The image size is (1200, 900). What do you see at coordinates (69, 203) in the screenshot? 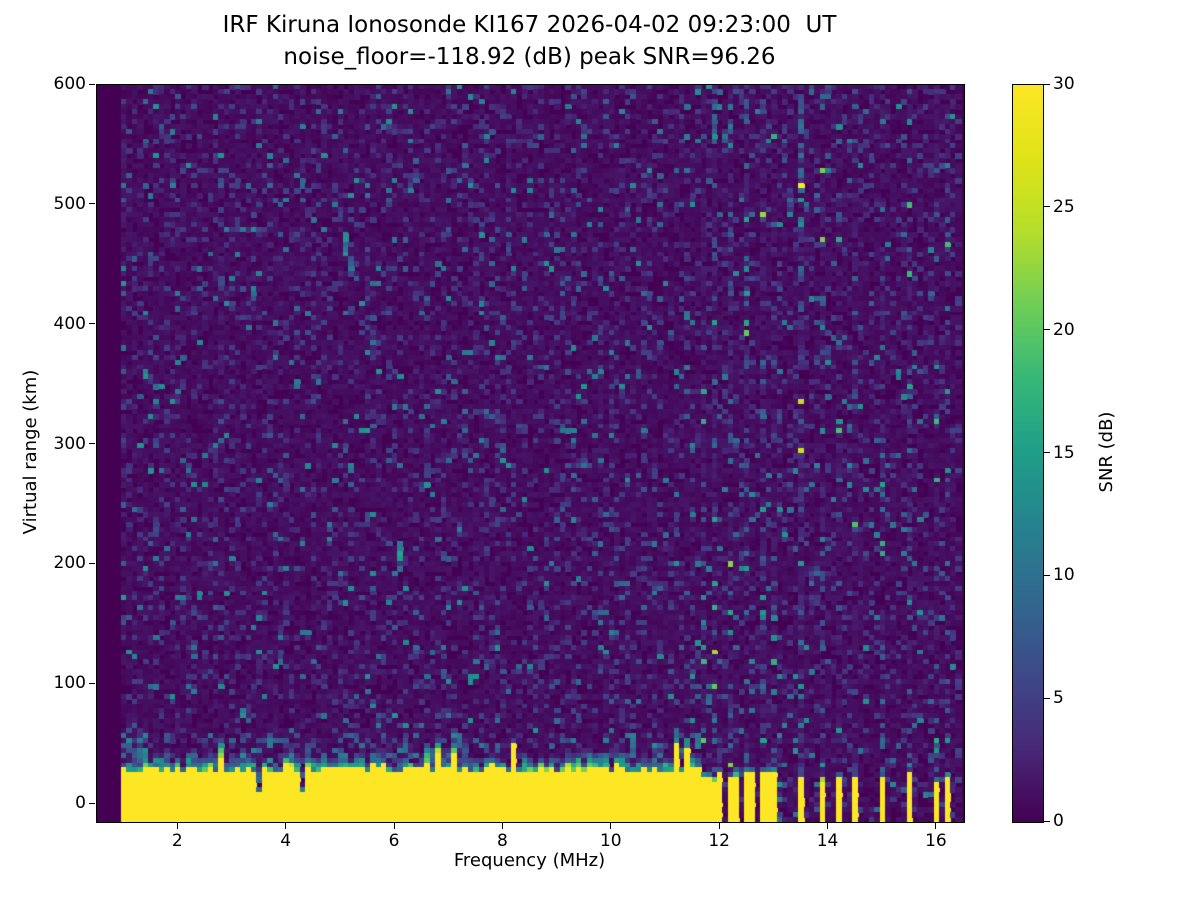
I see `y-tick-label: 500` at bounding box center [69, 203].